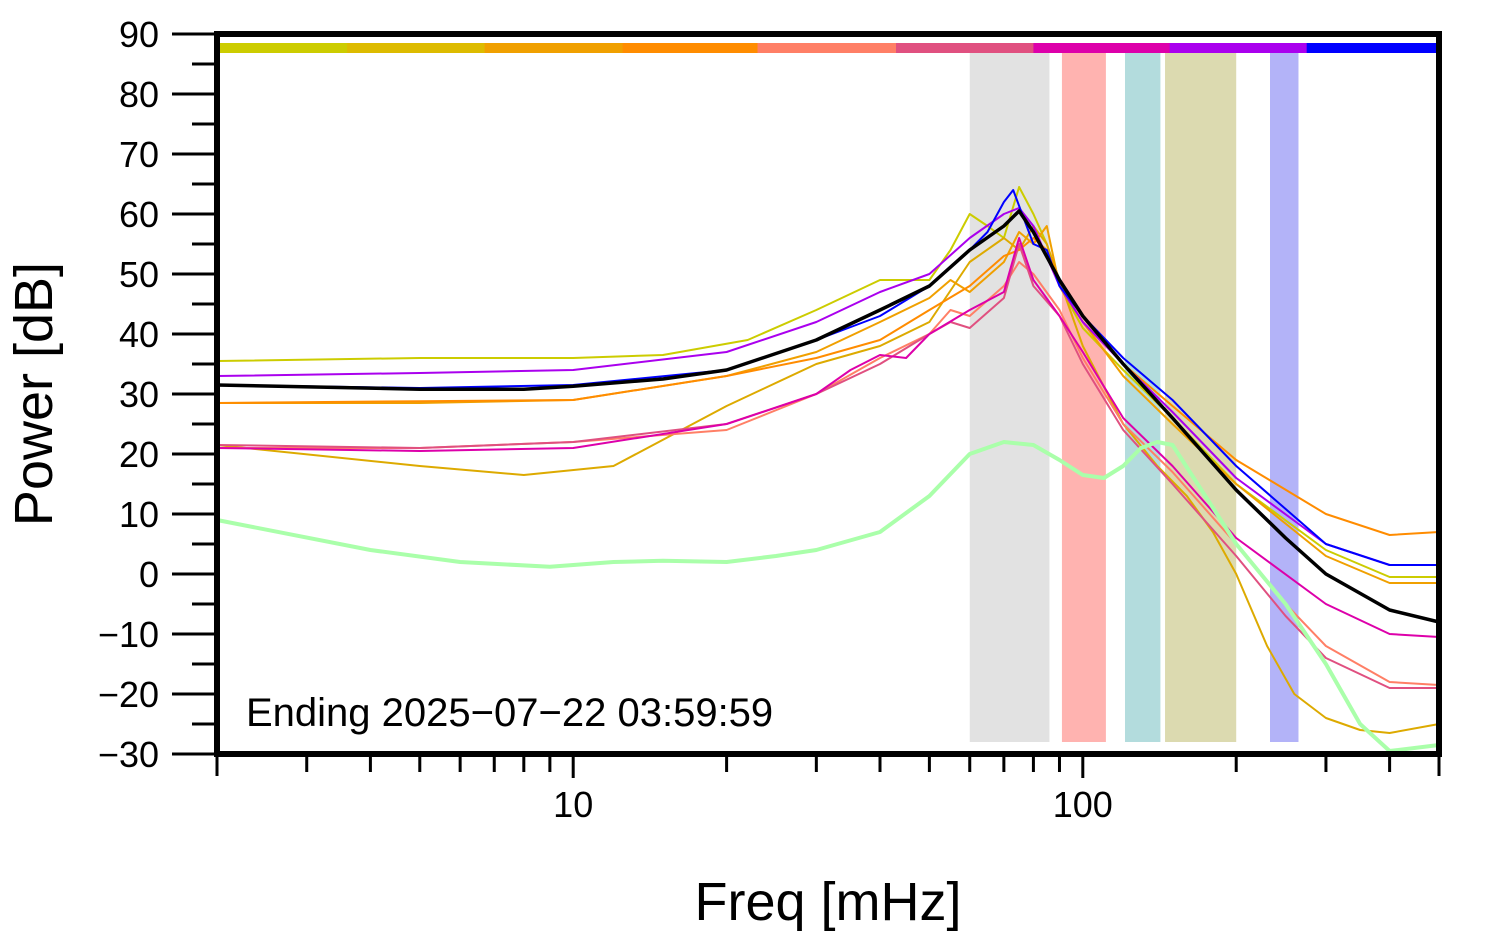 The height and width of the screenshot is (952, 1494). Describe the element at coordinates (573, 804) in the screenshot. I see `x-tick-label: 10` at that location.